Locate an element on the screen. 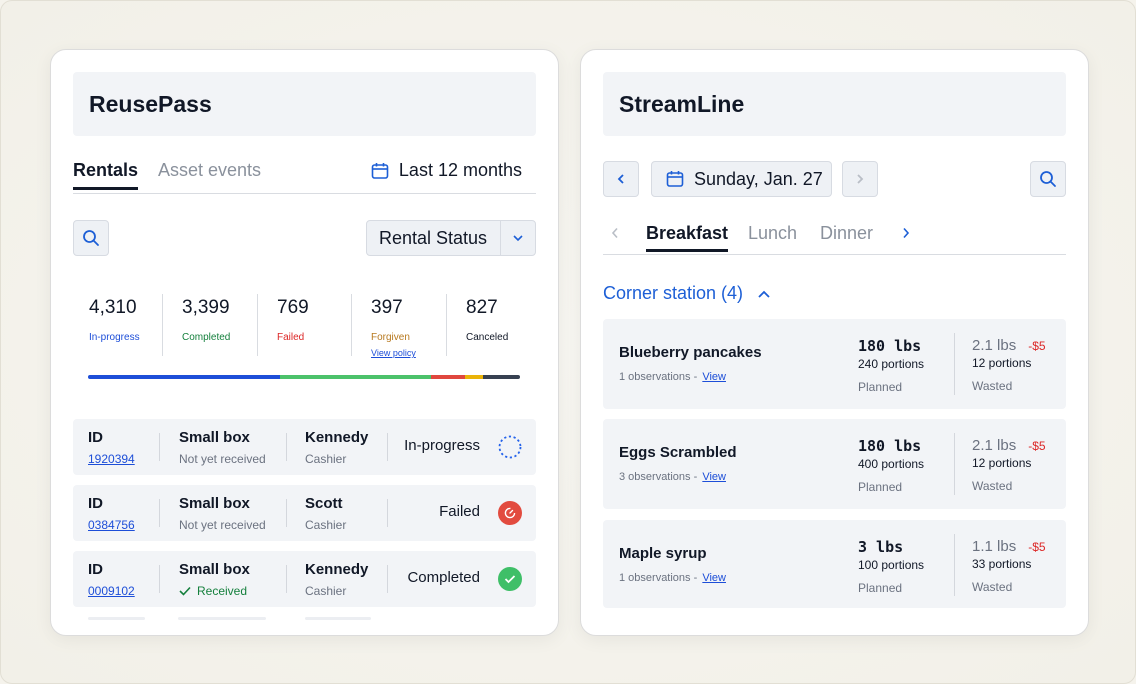  app-title: StreamLine is located at coordinates (834, 104).